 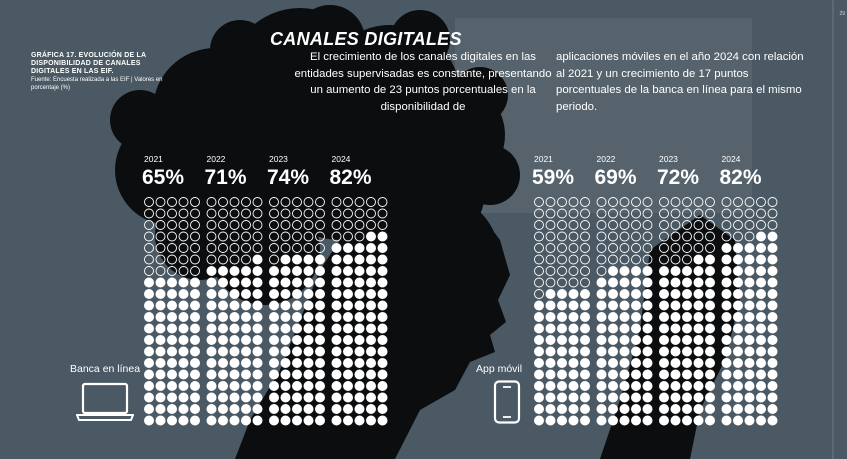 What do you see at coordinates (507, 402) in the screenshot?
I see `smartphone-icon` at bounding box center [507, 402].